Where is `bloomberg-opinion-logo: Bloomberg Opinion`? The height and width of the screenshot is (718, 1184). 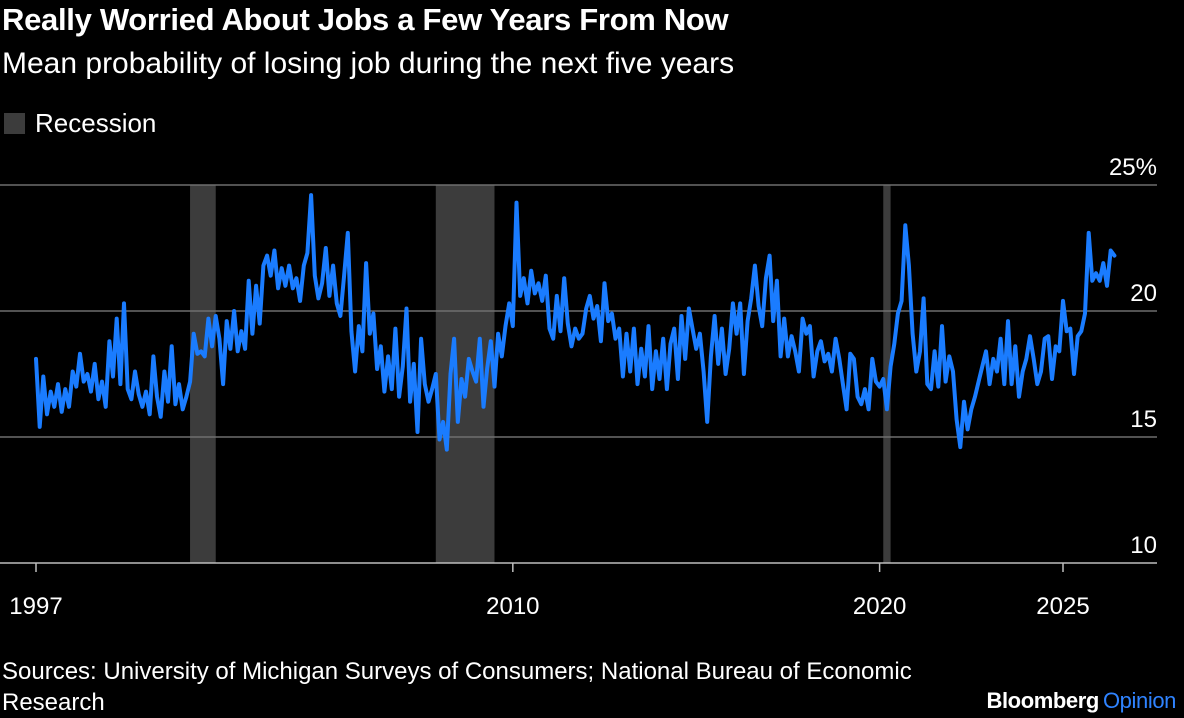
bloomberg-opinion-logo: Bloomberg Opinion is located at coordinates (1081, 701).